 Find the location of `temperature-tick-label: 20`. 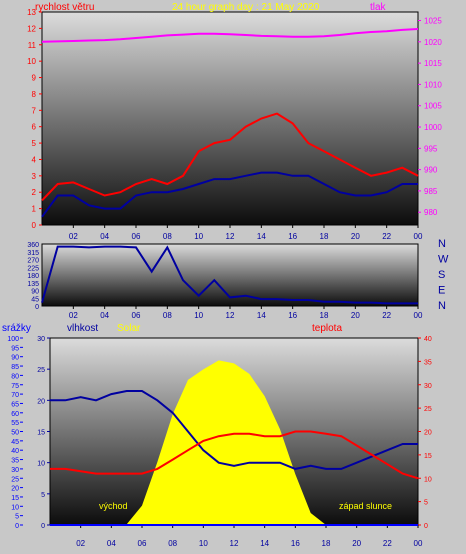

temperature-tick-label: 20 is located at coordinates (428, 433).